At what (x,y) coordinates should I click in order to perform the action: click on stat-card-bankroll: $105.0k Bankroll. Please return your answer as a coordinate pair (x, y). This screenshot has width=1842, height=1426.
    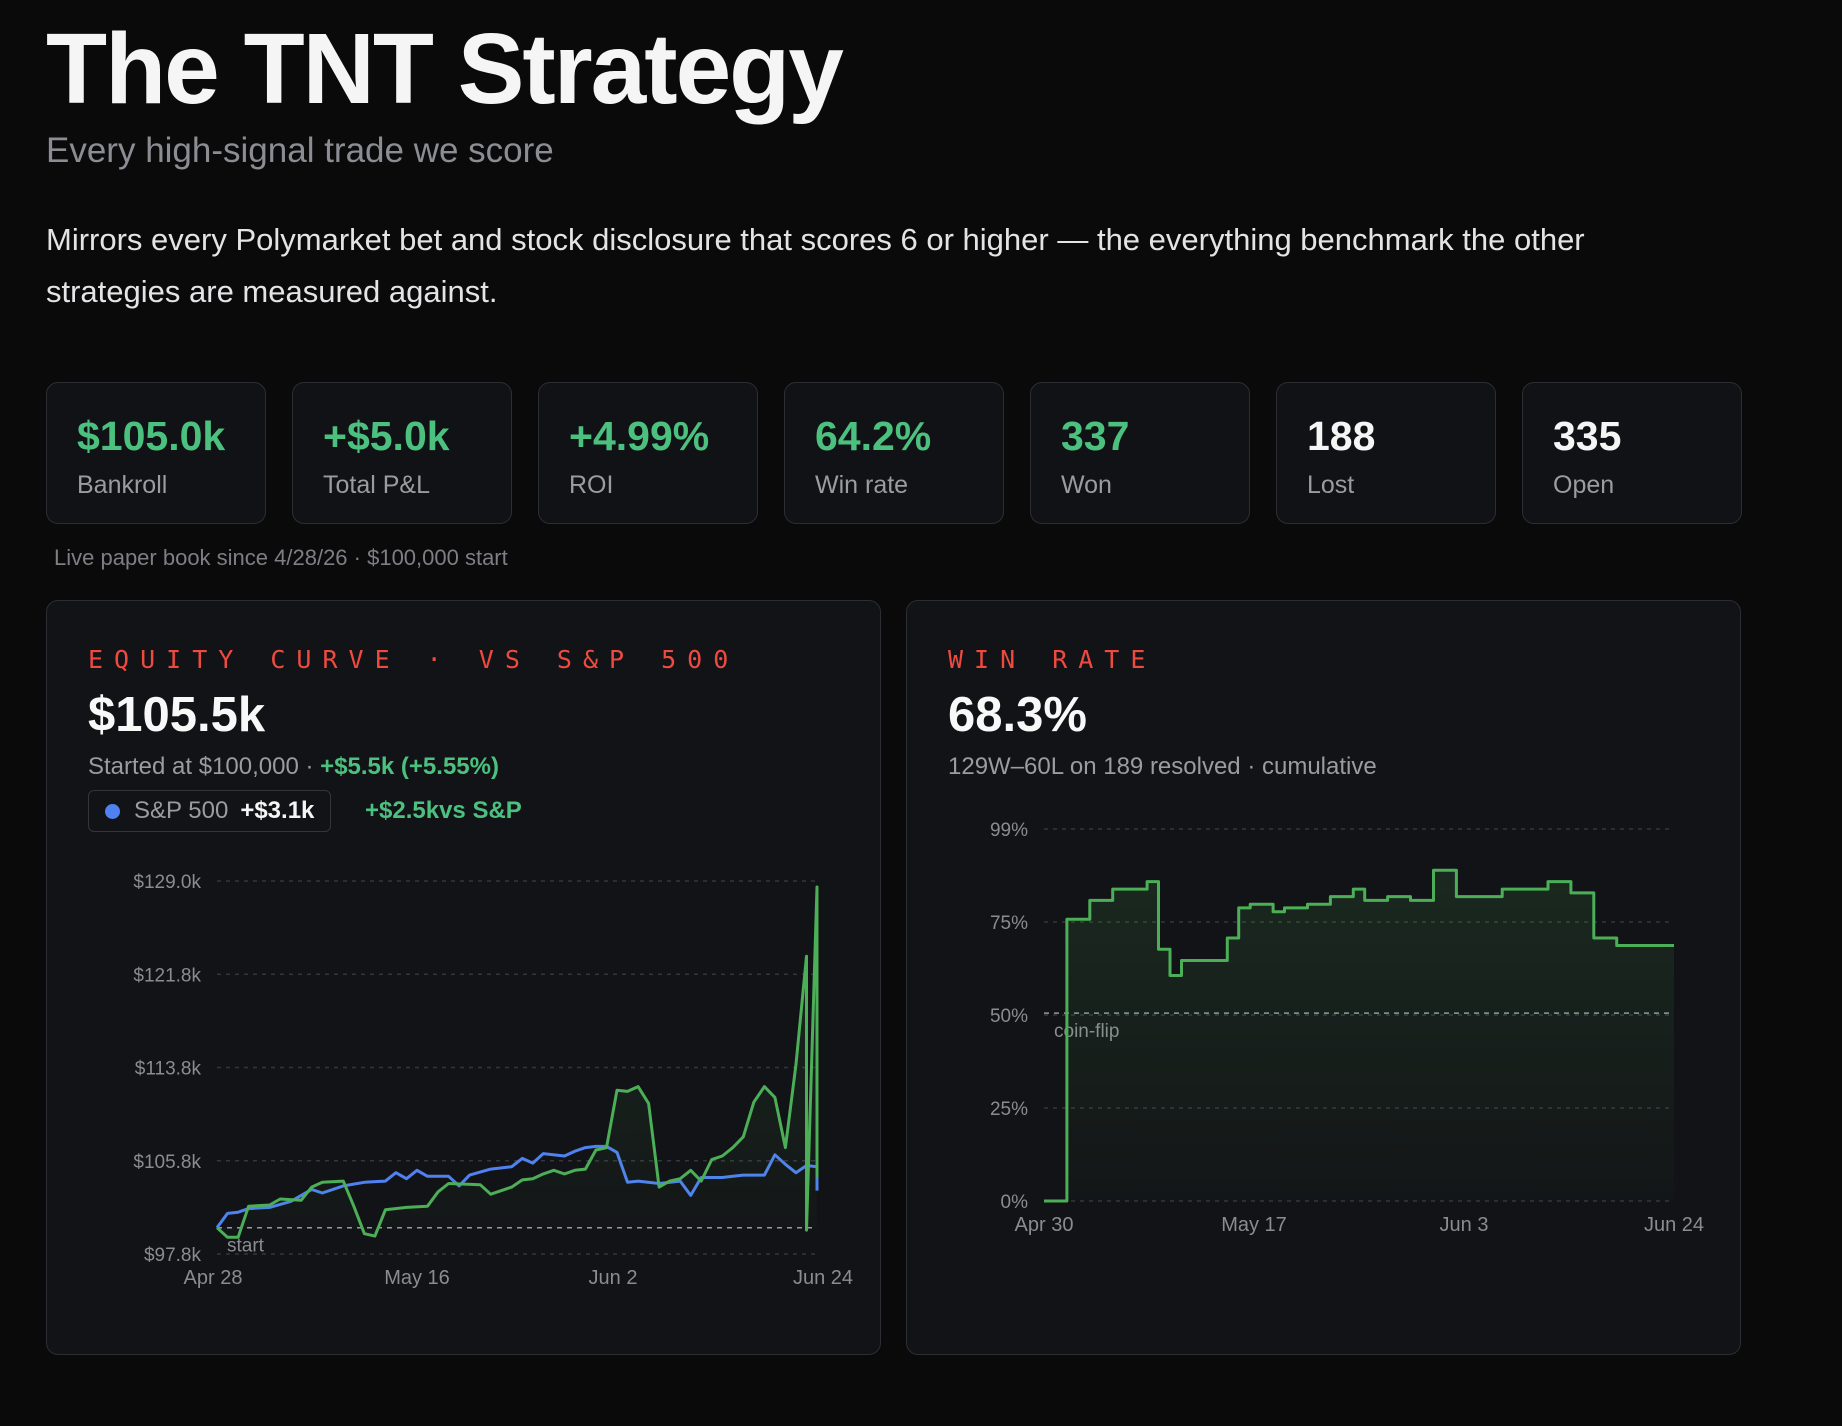
    Looking at the image, I should click on (156, 453).